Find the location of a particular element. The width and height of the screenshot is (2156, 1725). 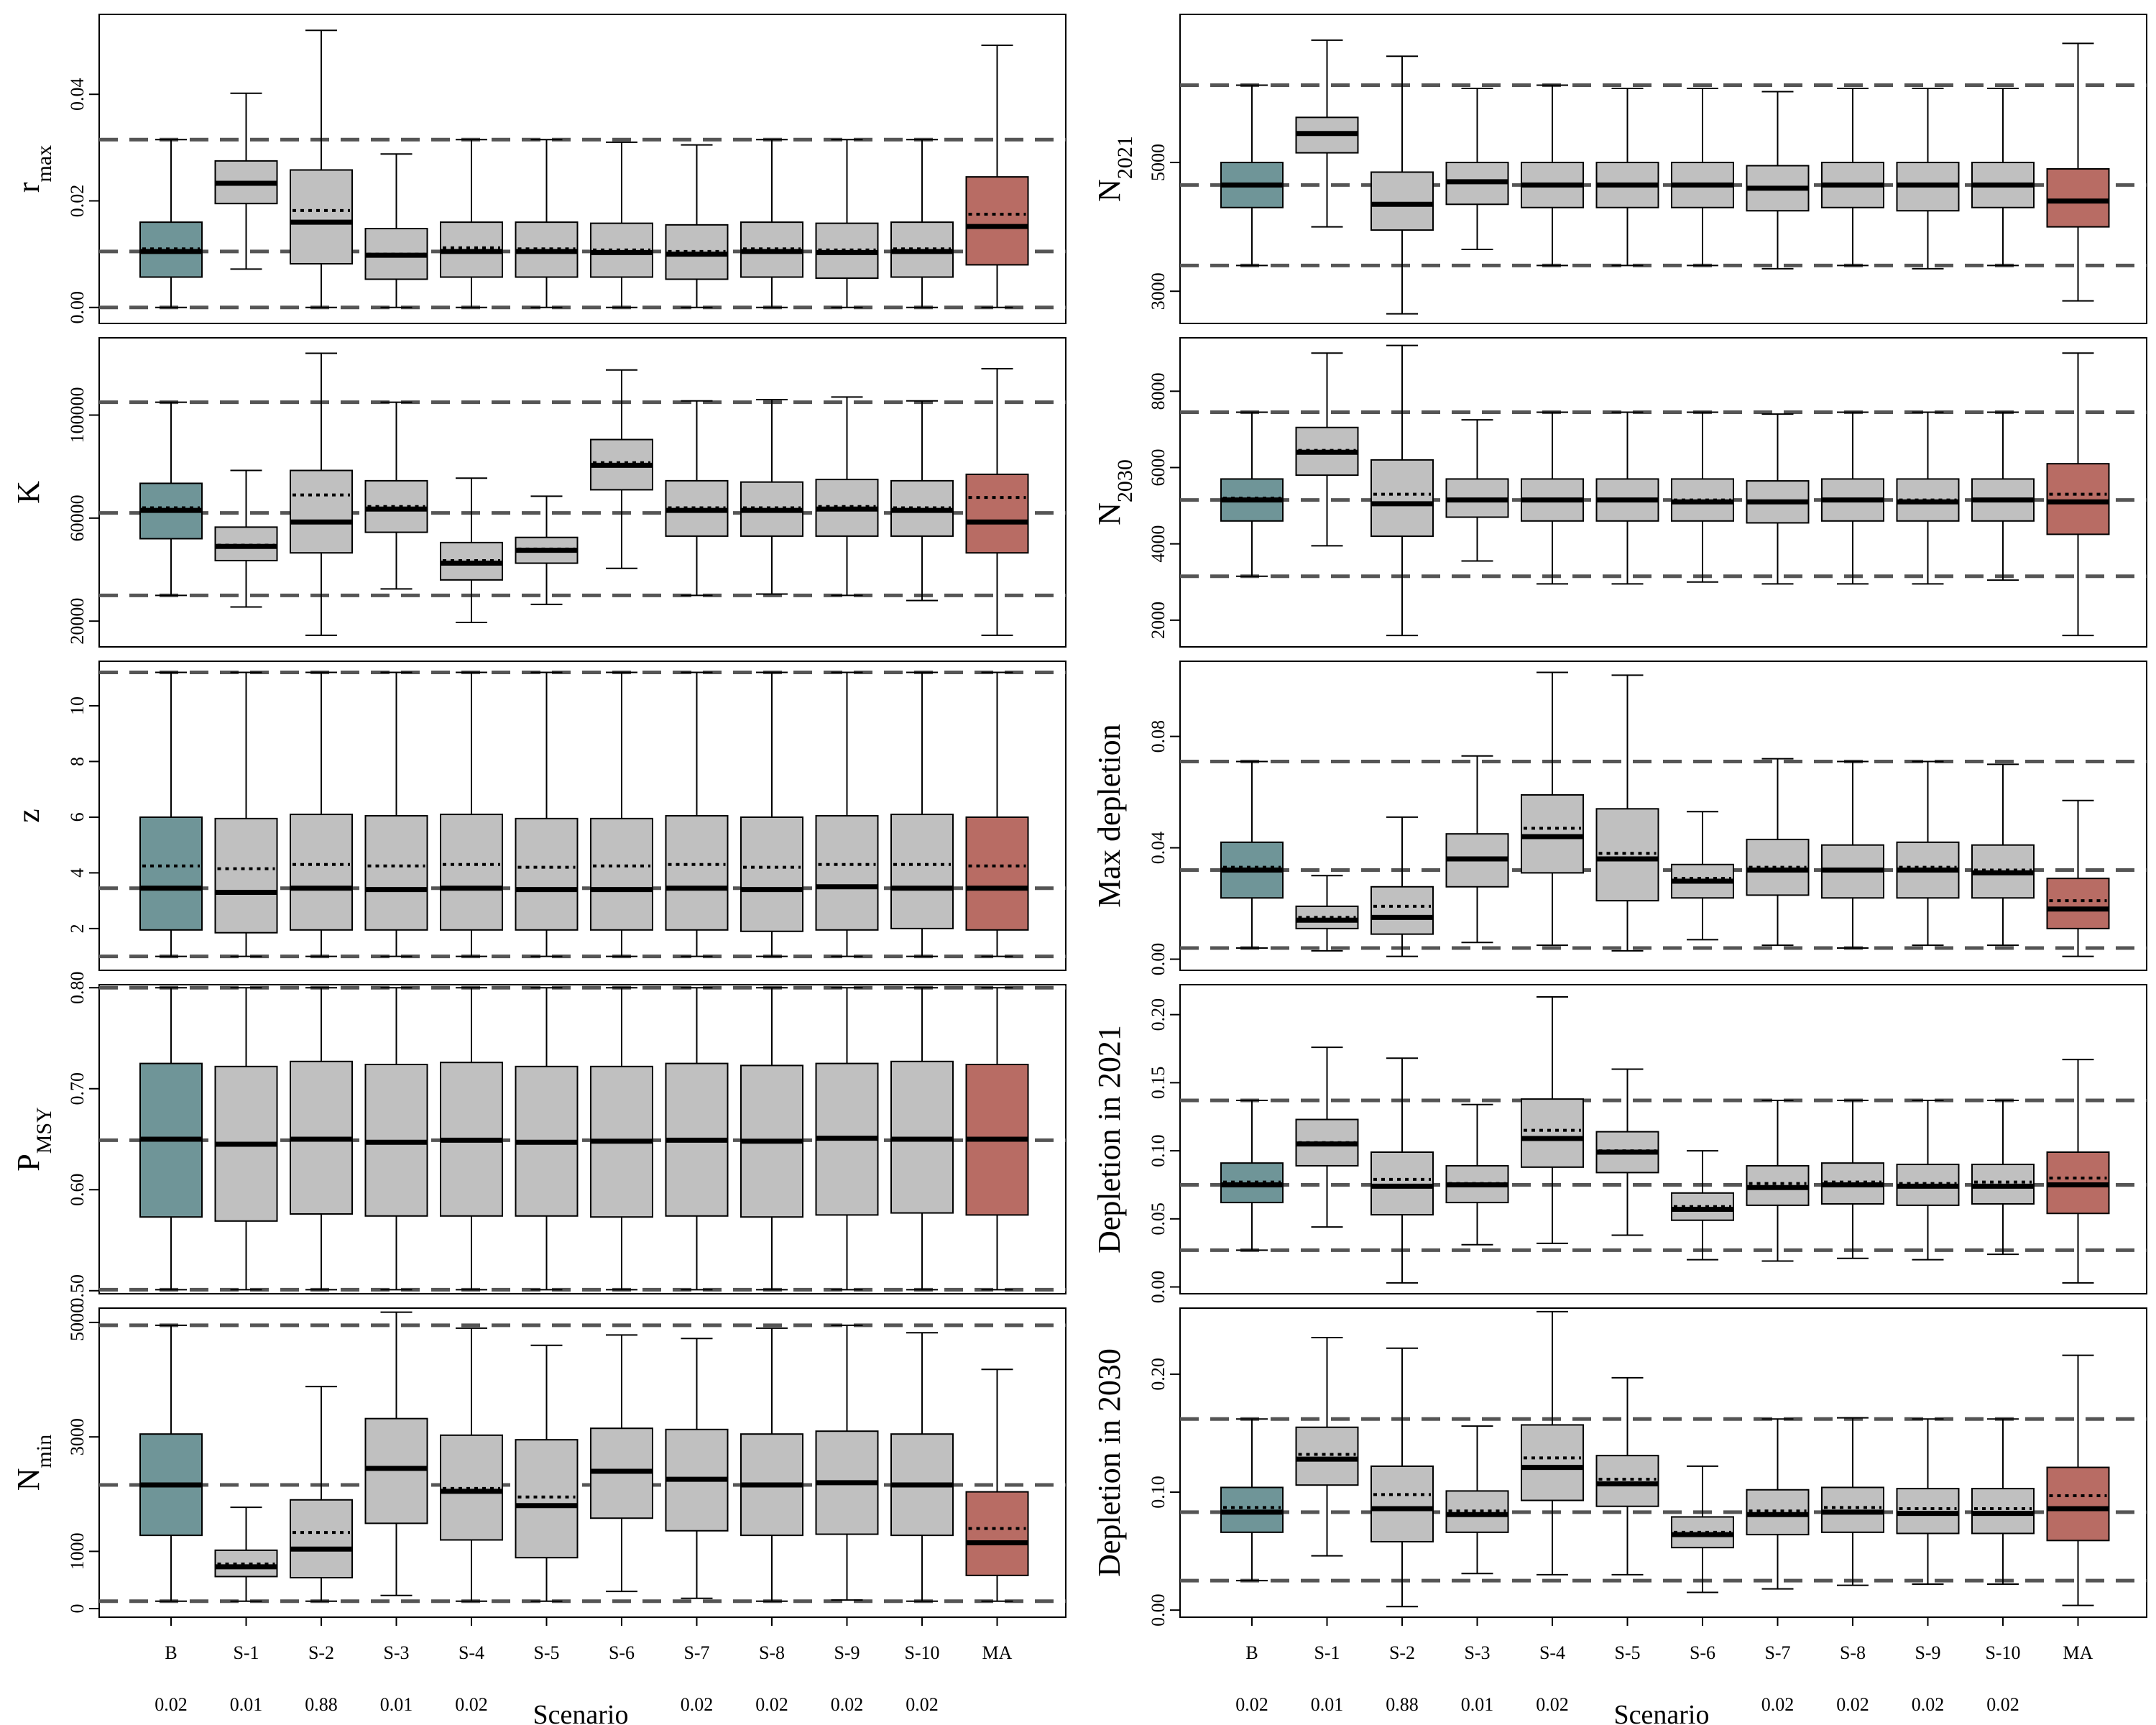

y-axis-title: Max depletion is located at coordinates (1109, 815).